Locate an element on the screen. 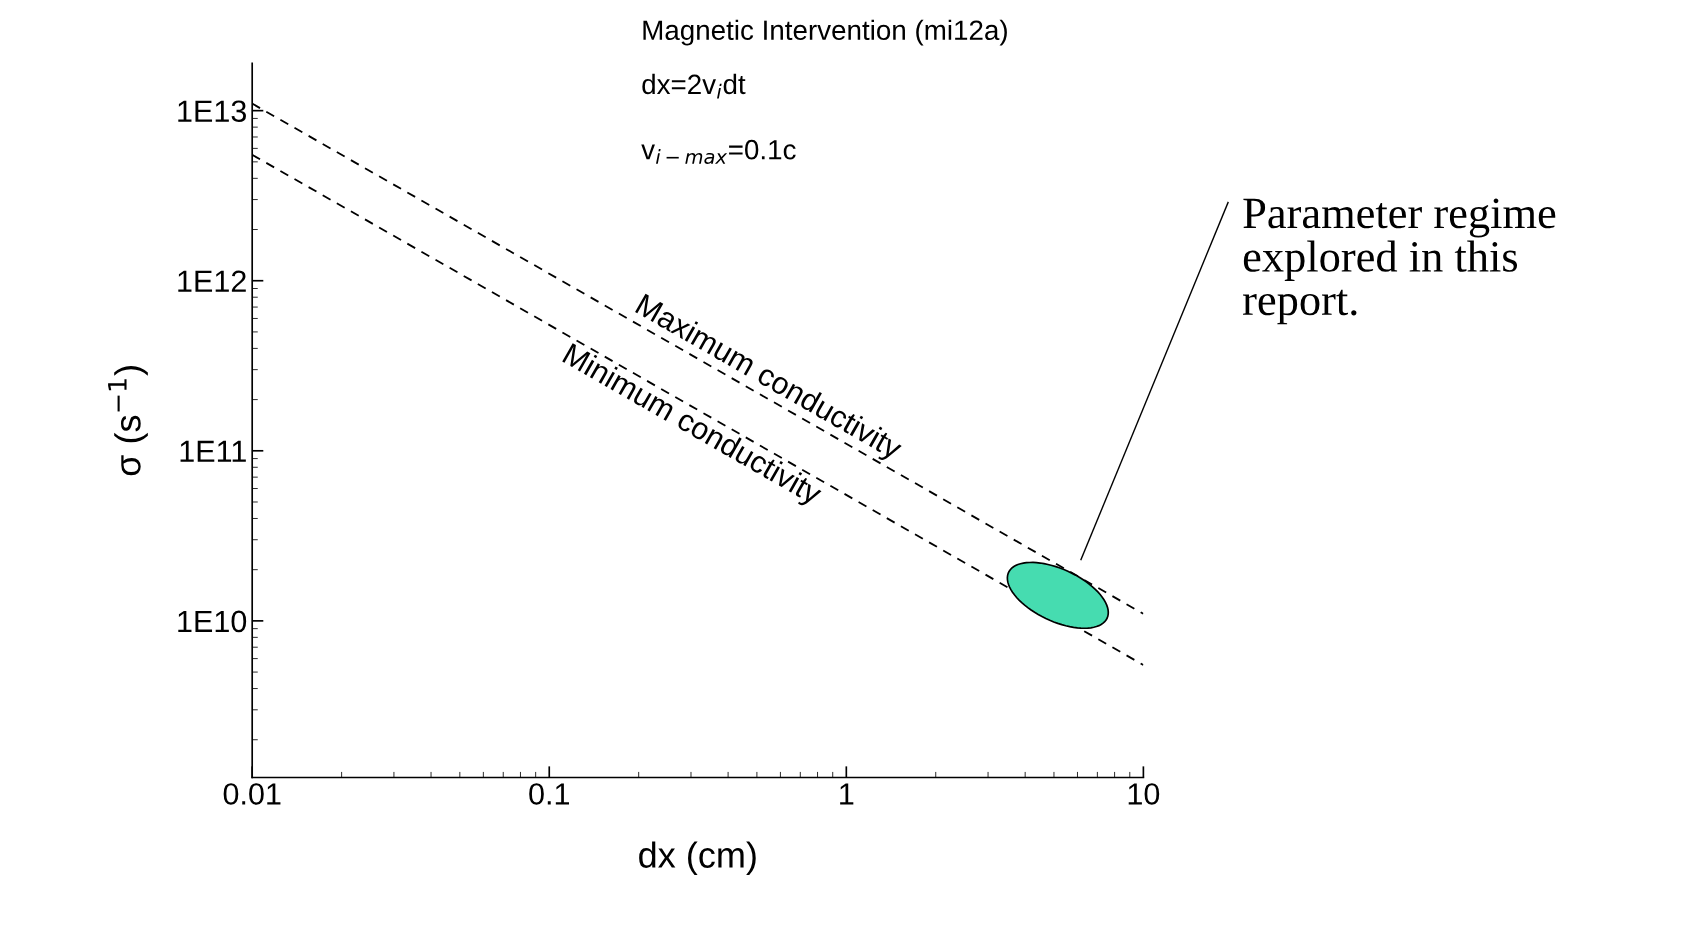  annotation: v$_{i−max}$=0.1c is located at coordinates (718, 152).